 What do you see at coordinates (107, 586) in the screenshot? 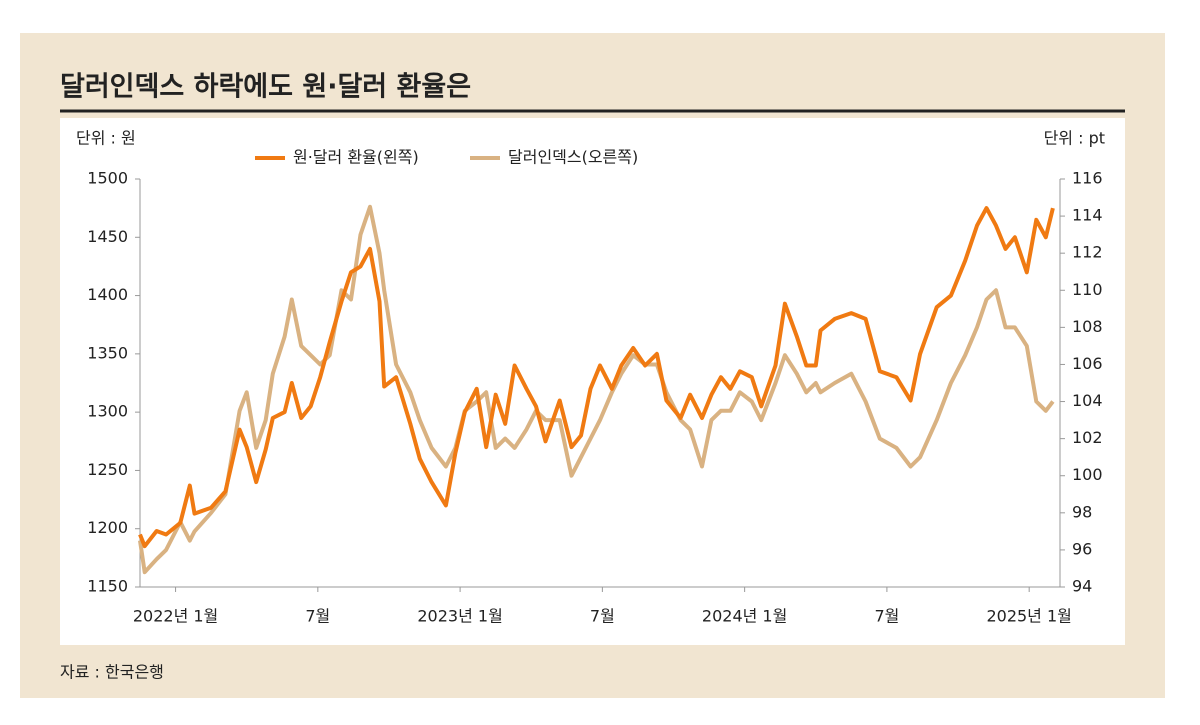
I see `y-tick-label: 1150` at bounding box center [107, 586].